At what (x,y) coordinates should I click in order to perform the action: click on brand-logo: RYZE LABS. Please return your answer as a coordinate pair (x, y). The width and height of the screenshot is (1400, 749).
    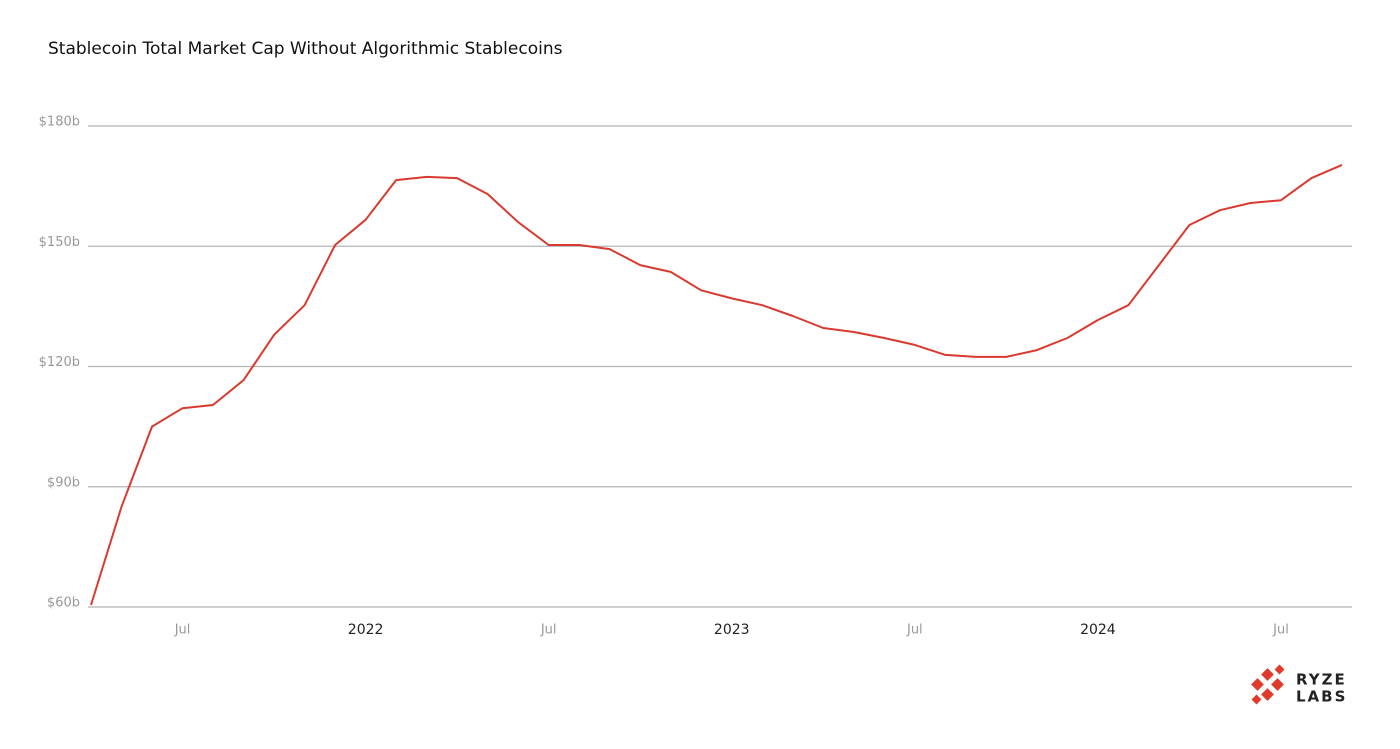
    Looking at the image, I should click on (1299, 685).